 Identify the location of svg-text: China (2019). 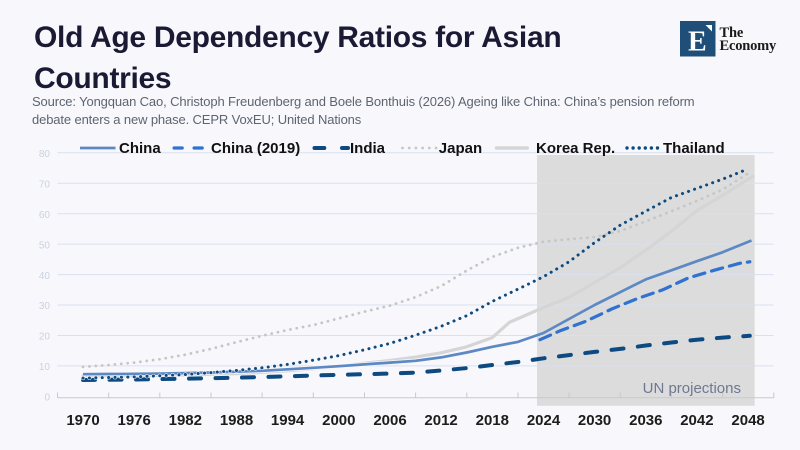
(255, 148).